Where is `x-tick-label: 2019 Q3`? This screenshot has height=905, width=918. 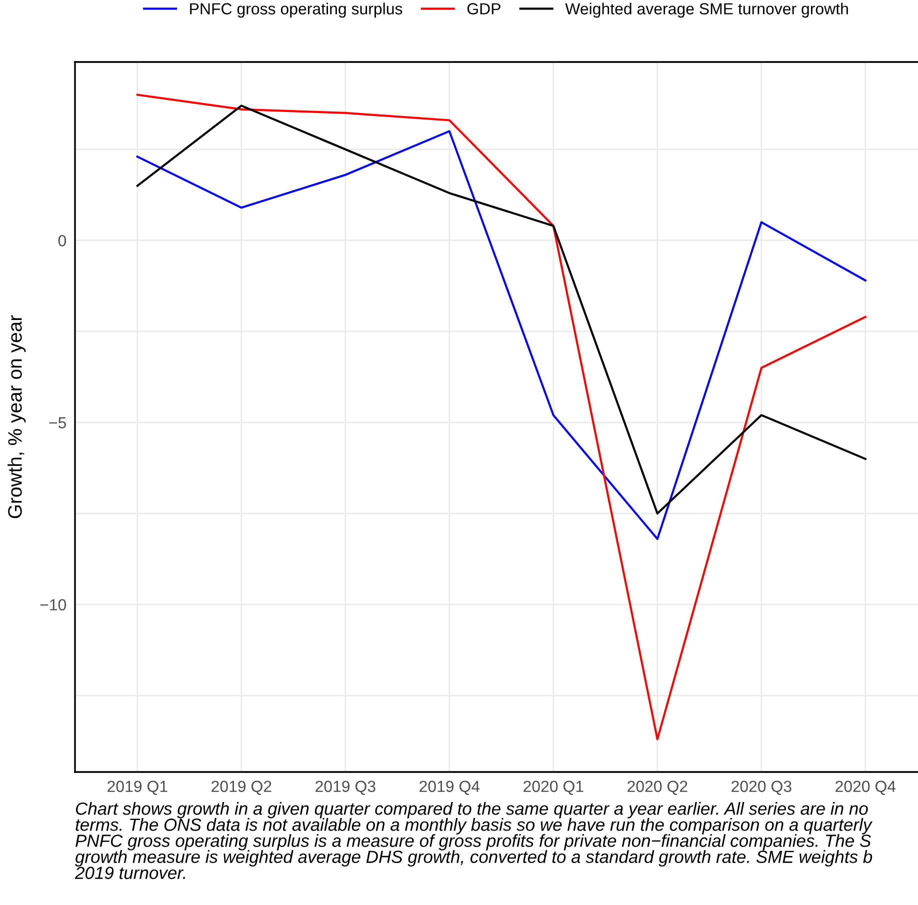 x-tick-label: 2019 Q3 is located at coordinates (346, 787).